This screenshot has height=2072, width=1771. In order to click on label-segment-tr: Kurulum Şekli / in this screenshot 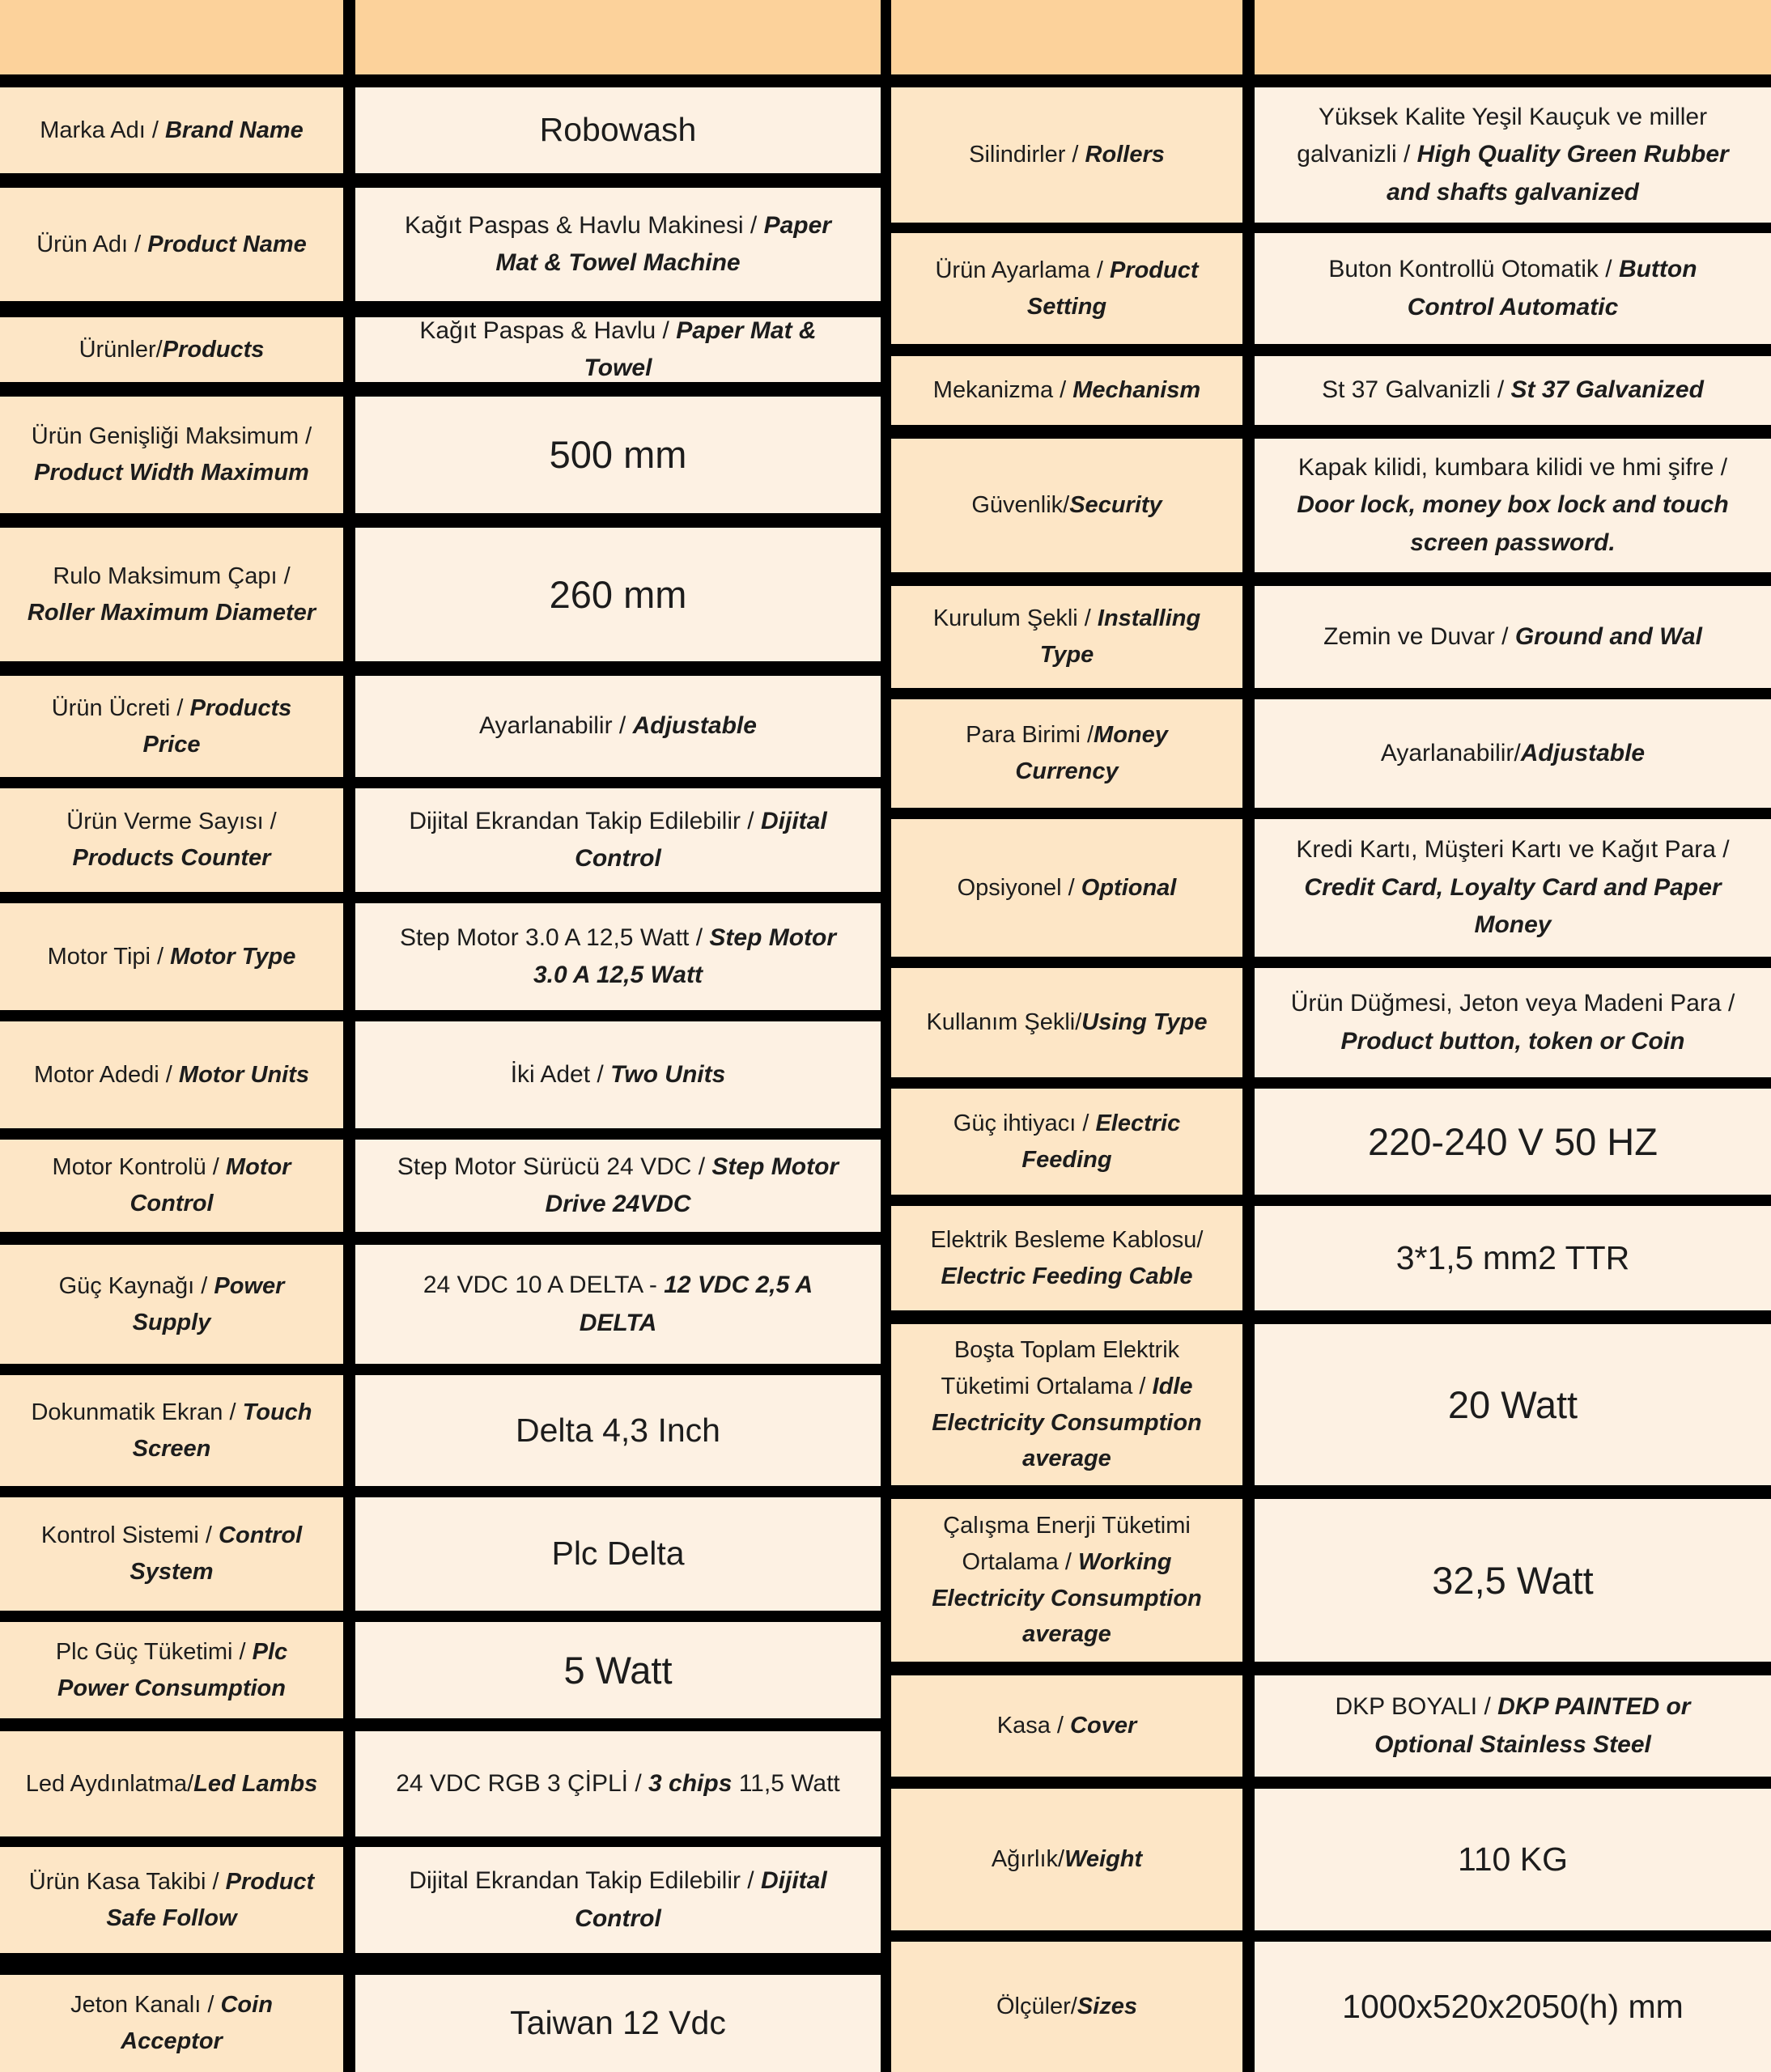, I will do `click(1015, 618)`.